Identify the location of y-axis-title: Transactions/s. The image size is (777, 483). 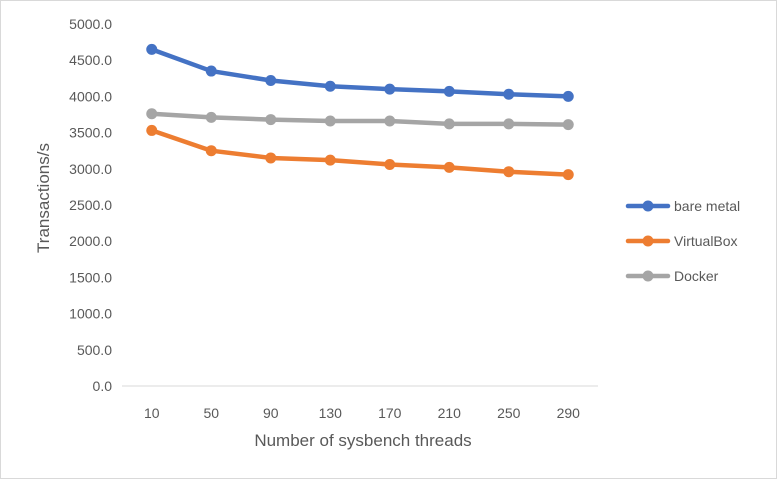
(43, 198).